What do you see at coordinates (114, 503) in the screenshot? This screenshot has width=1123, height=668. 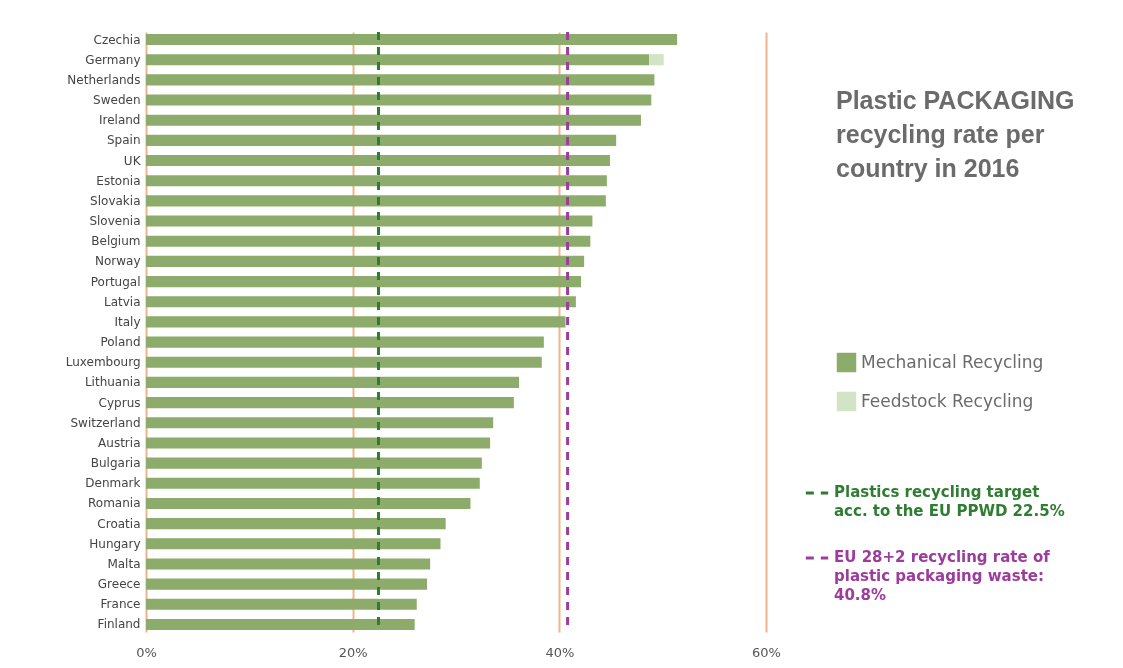 I see `y-tick-label: Romania` at bounding box center [114, 503].